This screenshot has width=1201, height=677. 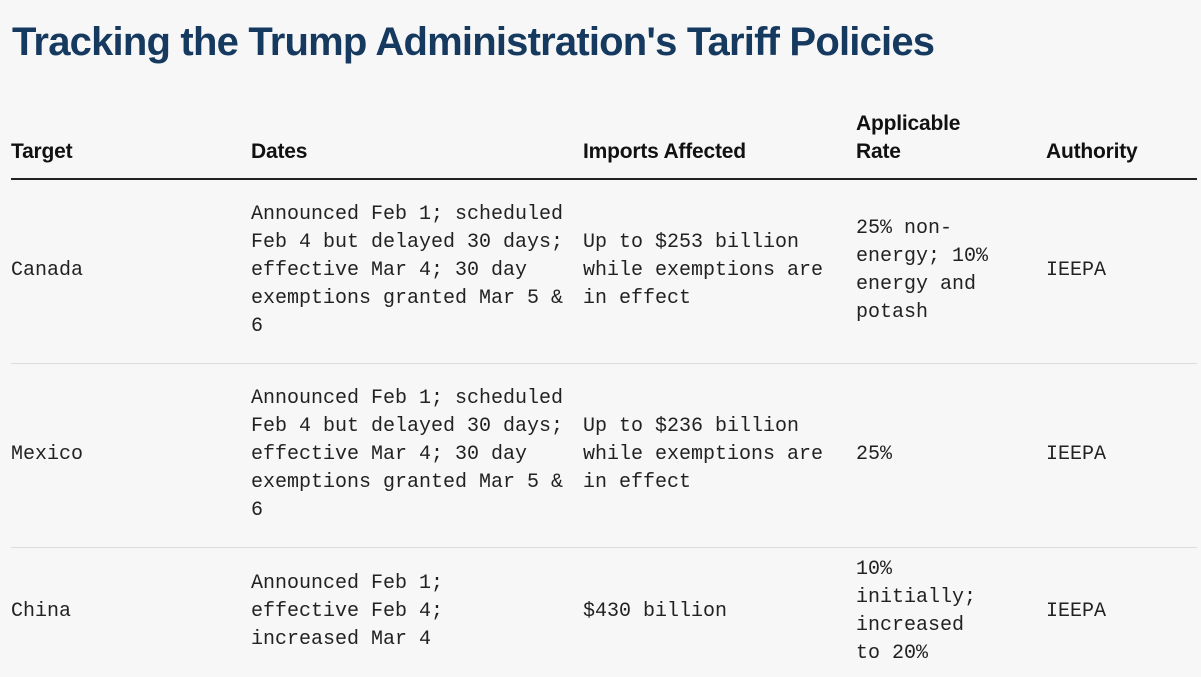 I want to click on cell-target: Mexico, so click(x=131, y=455).